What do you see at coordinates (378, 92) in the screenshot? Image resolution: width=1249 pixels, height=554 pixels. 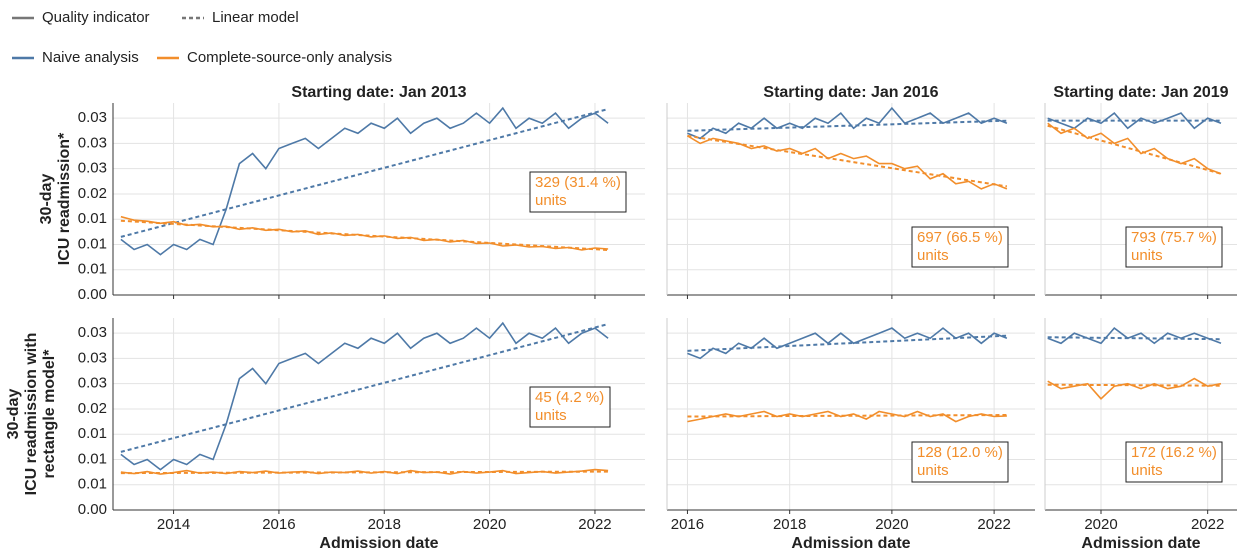 I see `panel-title: Starting date: Jan 2013` at bounding box center [378, 92].